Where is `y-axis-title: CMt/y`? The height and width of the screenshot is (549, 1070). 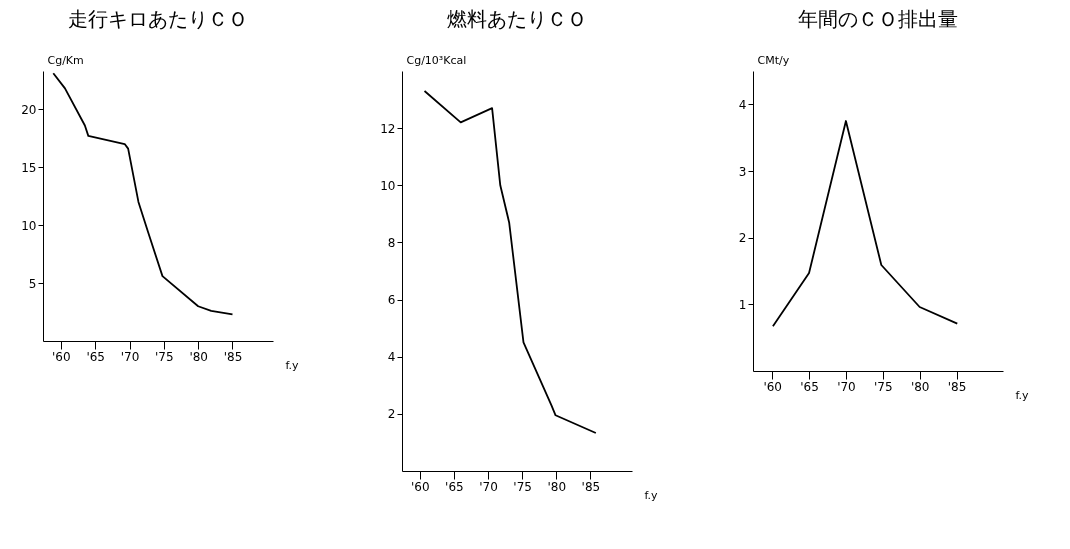
y-axis-title: CMt/y is located at coordinates (773, 60).